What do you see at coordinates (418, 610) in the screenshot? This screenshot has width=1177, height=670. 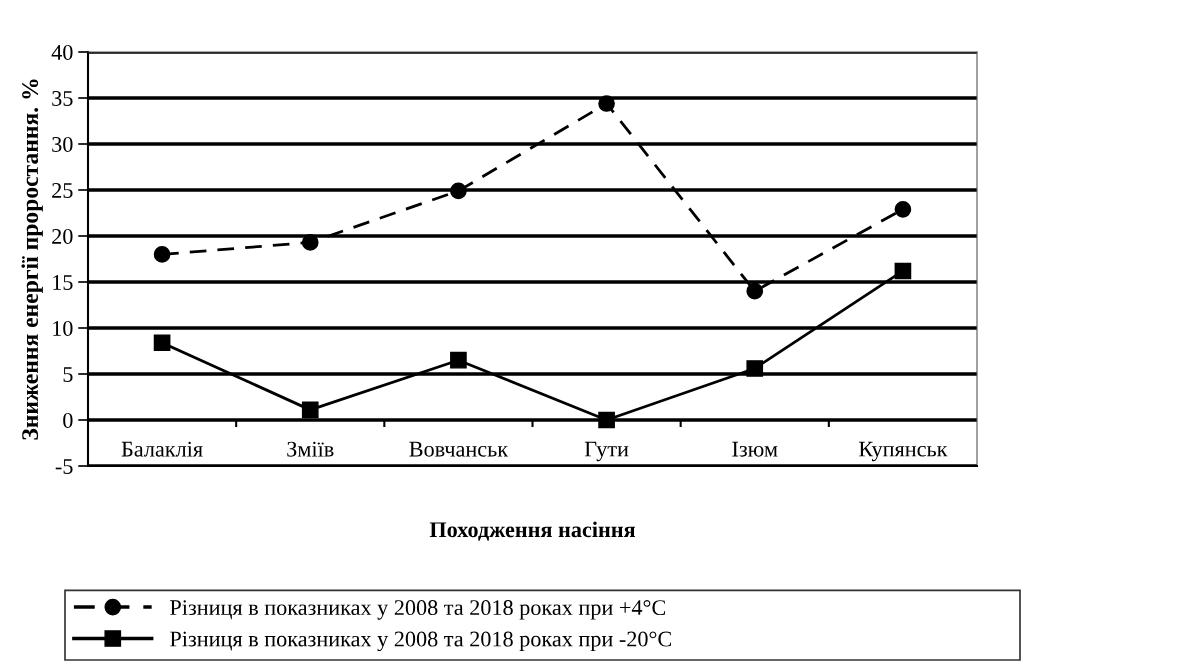 I see `legend-label: Різниця в показниках у 2008 та 2018 роках при +4°C` at bounding box center [418, 610].